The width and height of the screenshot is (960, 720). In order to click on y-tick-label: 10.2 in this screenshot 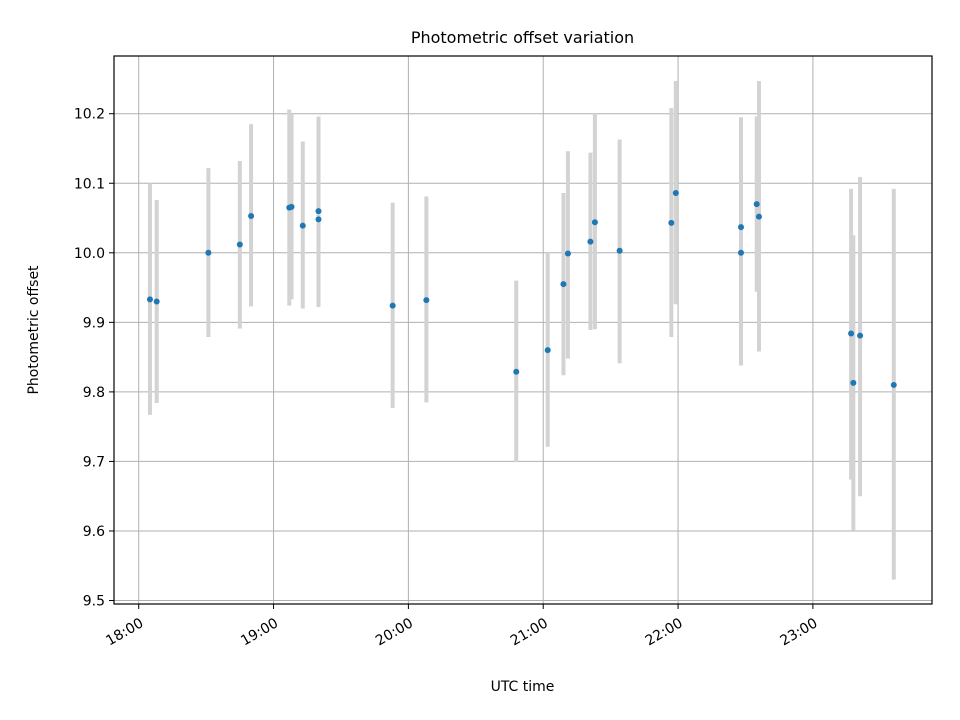, I will do `click(89, 115)`.